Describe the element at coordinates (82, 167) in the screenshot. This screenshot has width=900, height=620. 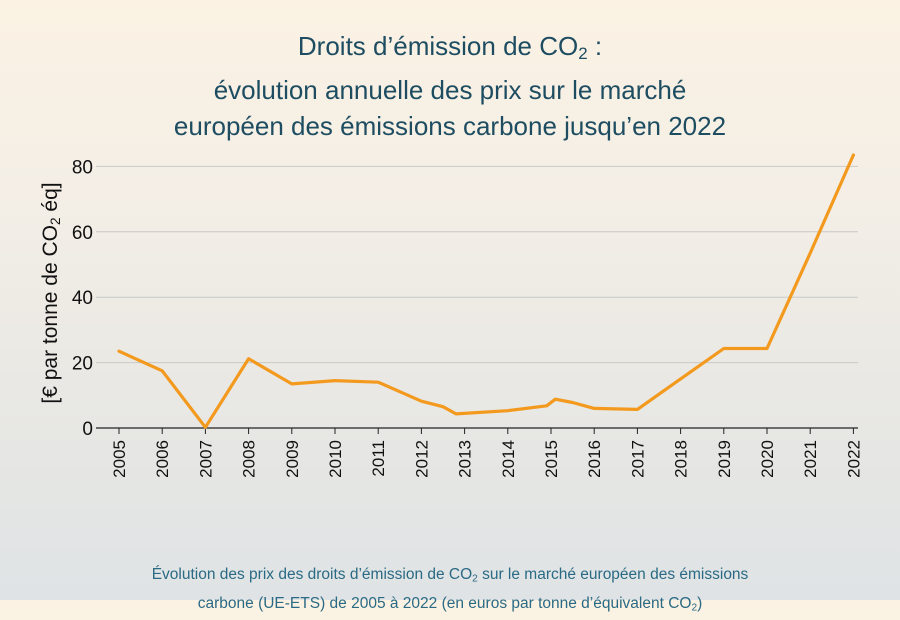
I see `y-tick-label: 80` at that location.